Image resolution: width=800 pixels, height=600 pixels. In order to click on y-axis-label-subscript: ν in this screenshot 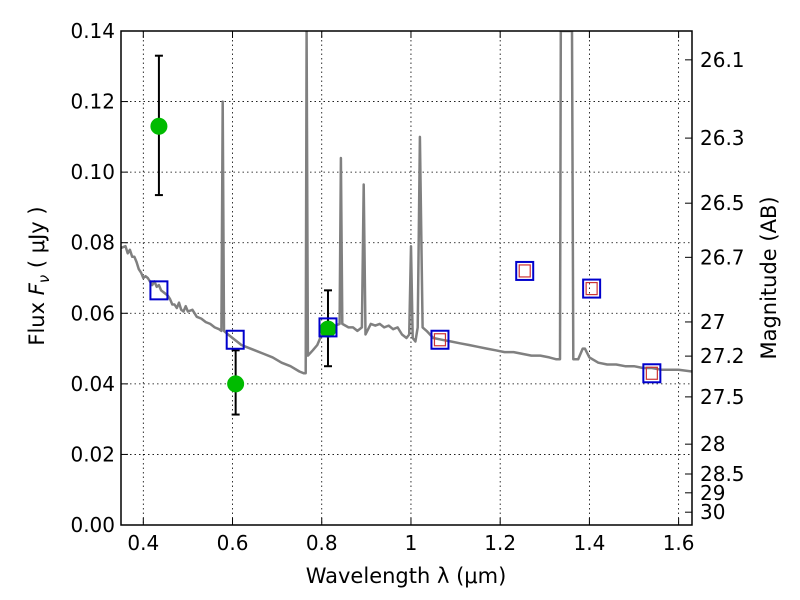, I will do `click(44, 279)`.